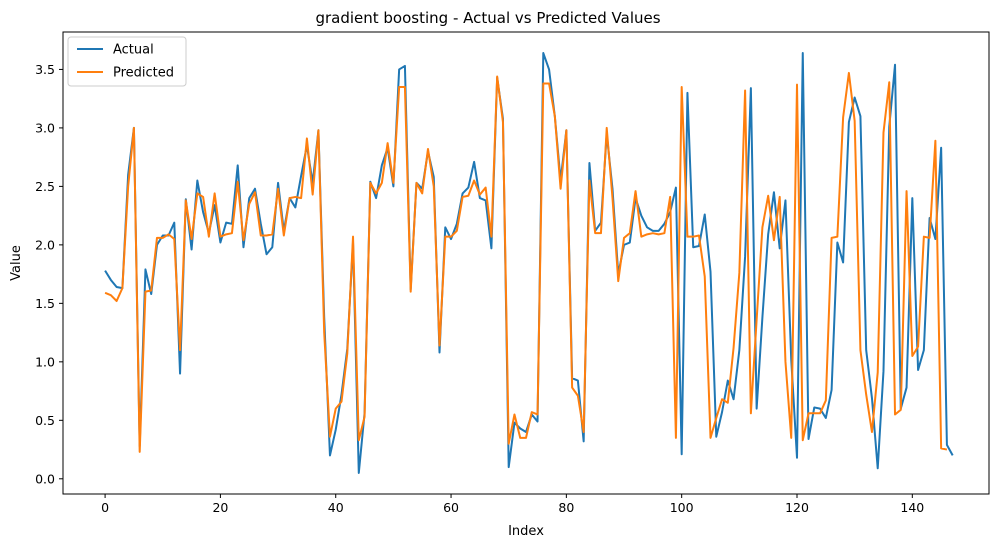  I want to click on y-tick-label: 0.5, so click(45, 420).